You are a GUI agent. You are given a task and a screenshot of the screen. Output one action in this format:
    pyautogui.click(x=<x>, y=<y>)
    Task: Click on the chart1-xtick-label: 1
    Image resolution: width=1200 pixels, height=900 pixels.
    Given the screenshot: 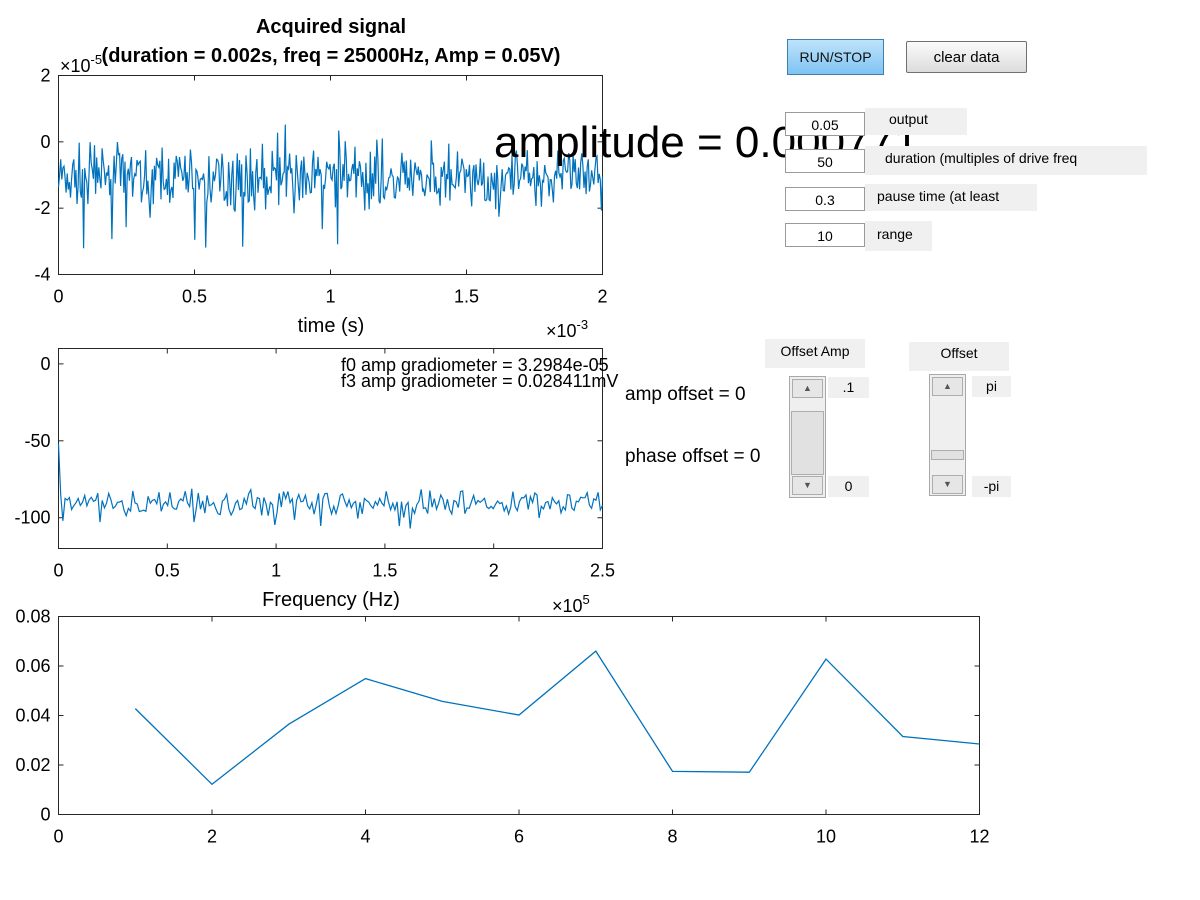 What is the action you would take?
    pyautogui.click(x=330, y=297)
    